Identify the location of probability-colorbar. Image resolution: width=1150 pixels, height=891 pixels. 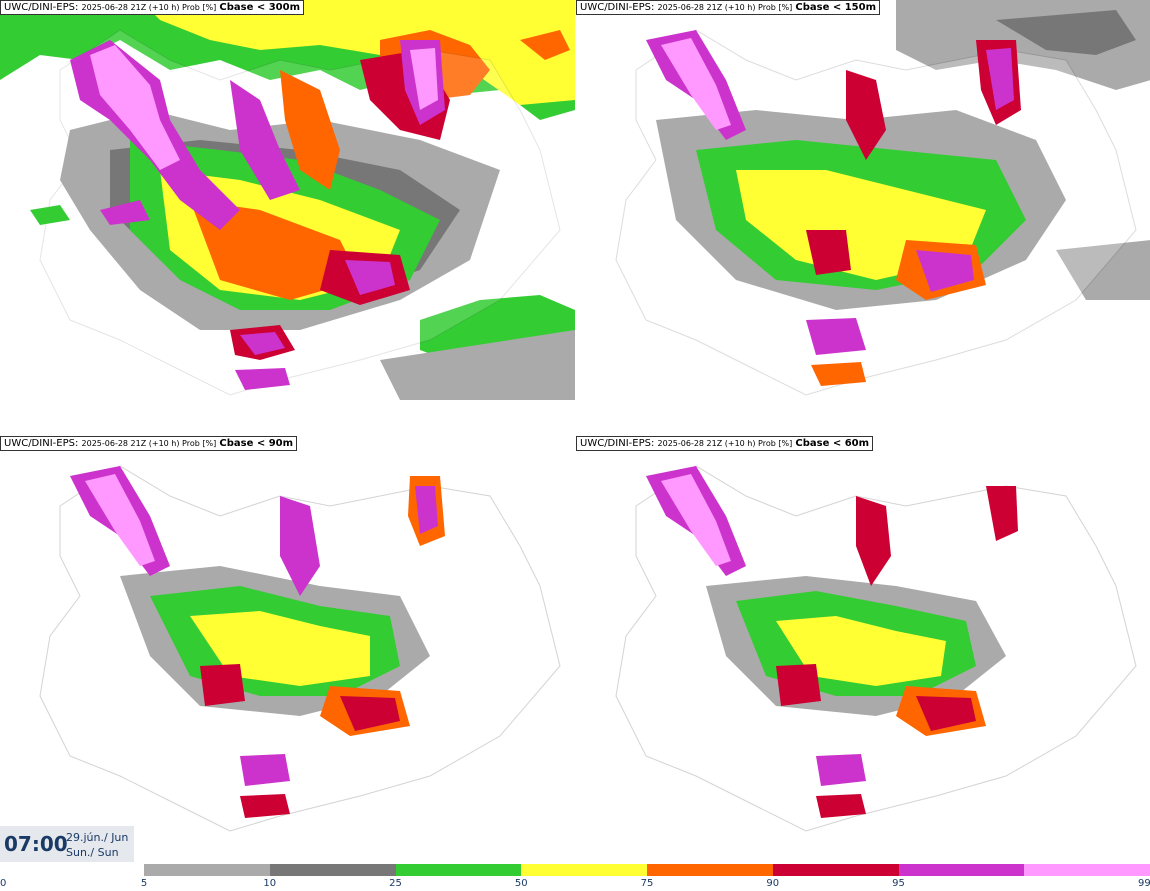
(647, 870).